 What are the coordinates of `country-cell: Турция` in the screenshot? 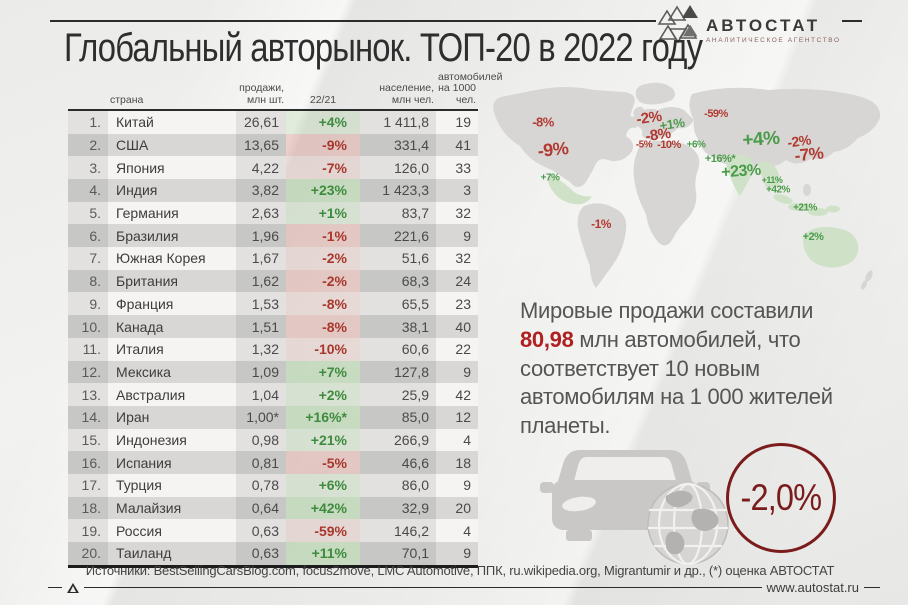 It's located at (172, 485).